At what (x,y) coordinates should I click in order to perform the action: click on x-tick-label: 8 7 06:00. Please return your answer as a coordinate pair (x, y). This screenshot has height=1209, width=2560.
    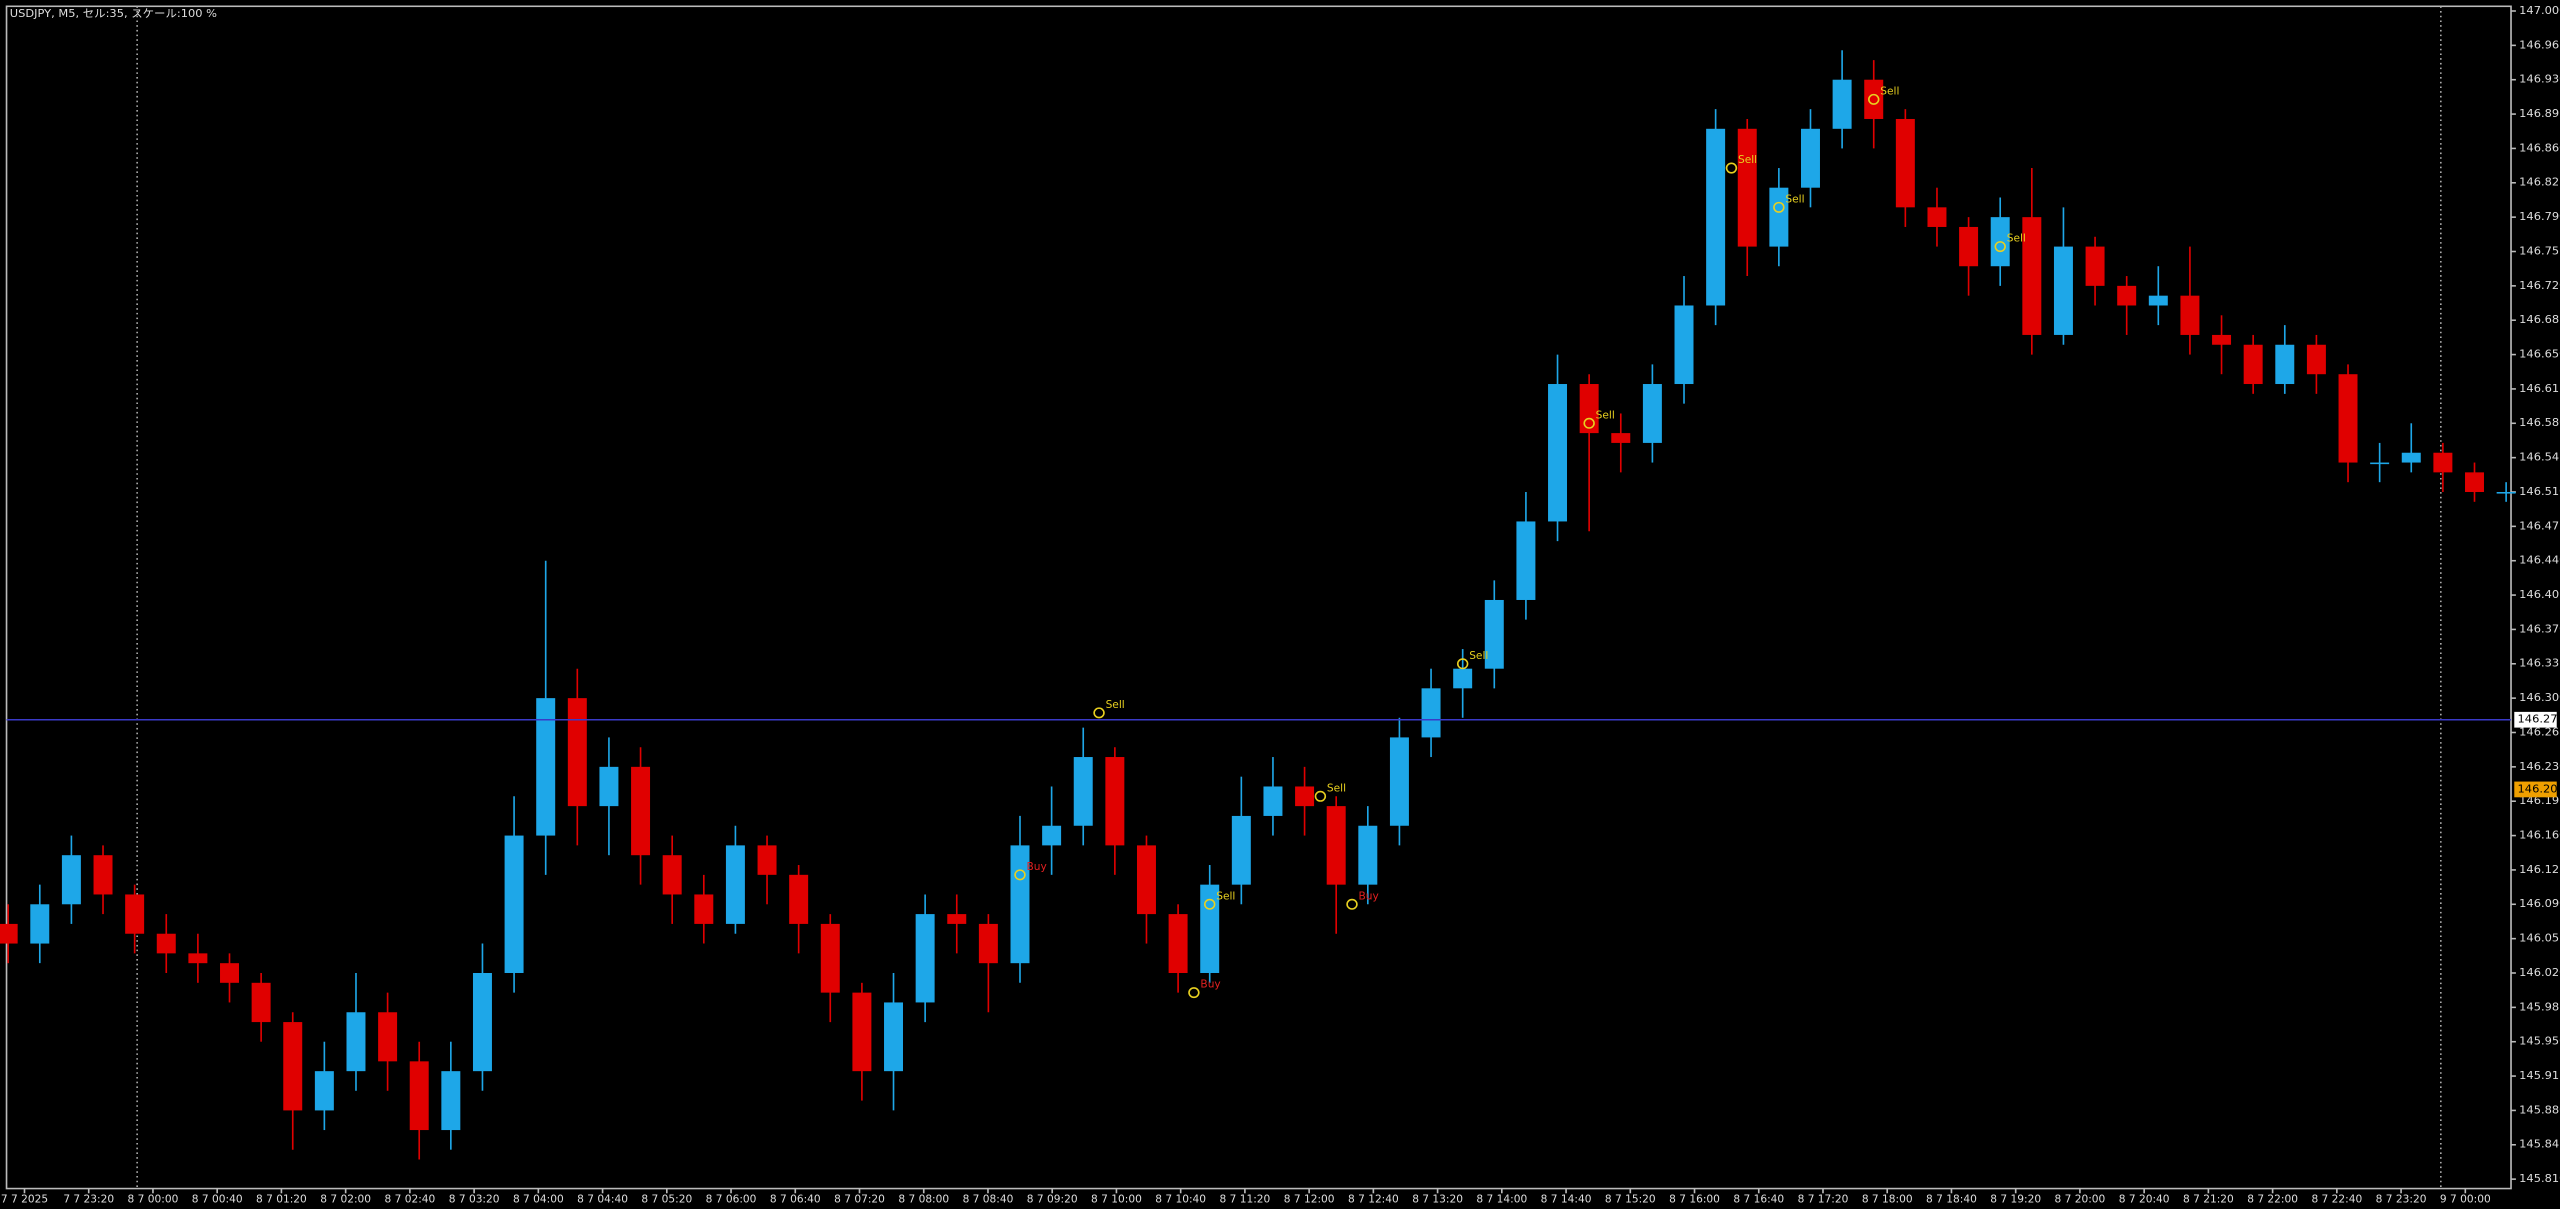
    Looking at the image, I should click on (731, 1200).